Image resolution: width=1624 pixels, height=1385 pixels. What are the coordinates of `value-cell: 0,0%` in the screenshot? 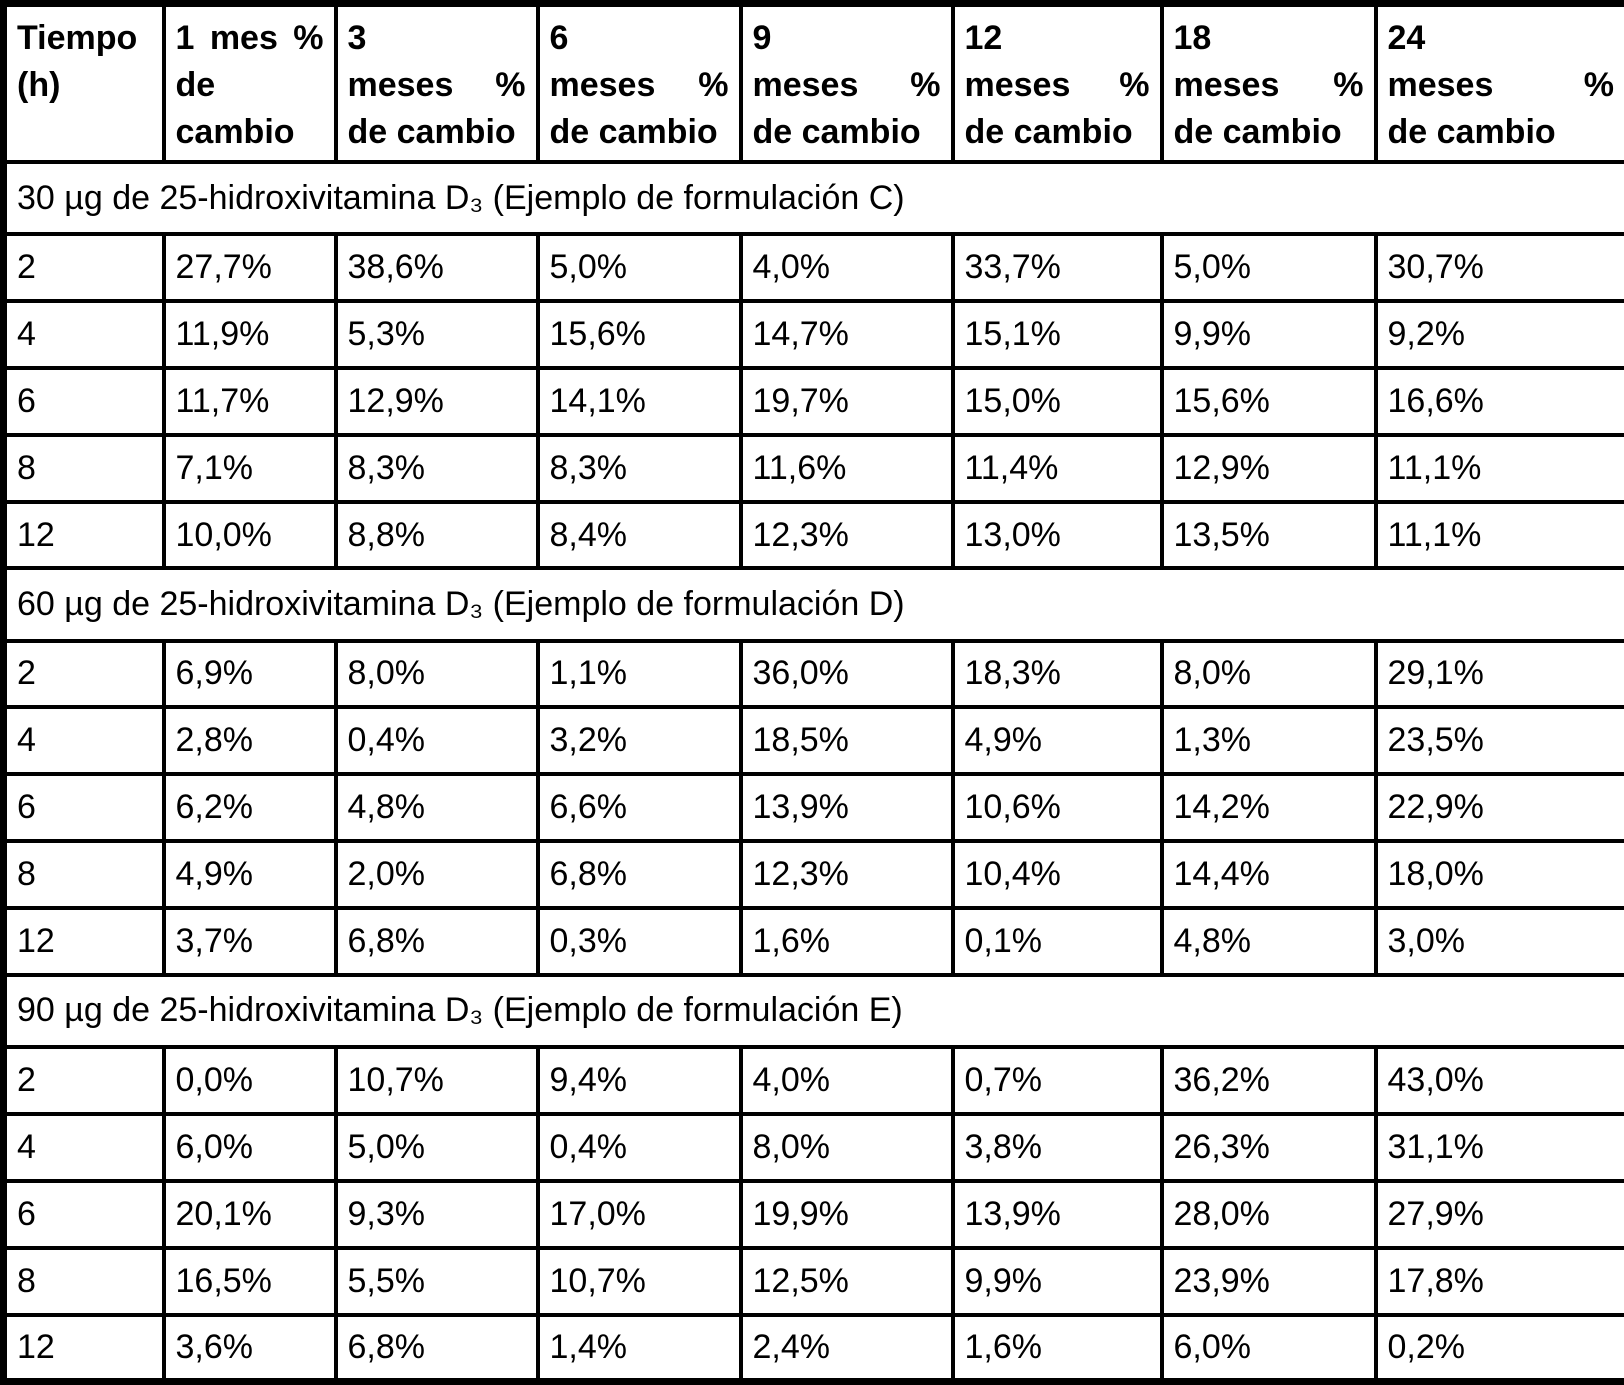 It's located at (249, 1080).